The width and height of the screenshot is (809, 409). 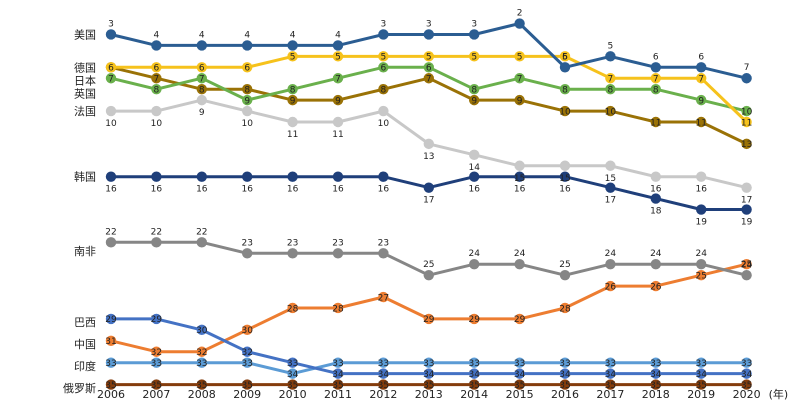 I want to click on data-label: 9, so click(x=293, y=101).